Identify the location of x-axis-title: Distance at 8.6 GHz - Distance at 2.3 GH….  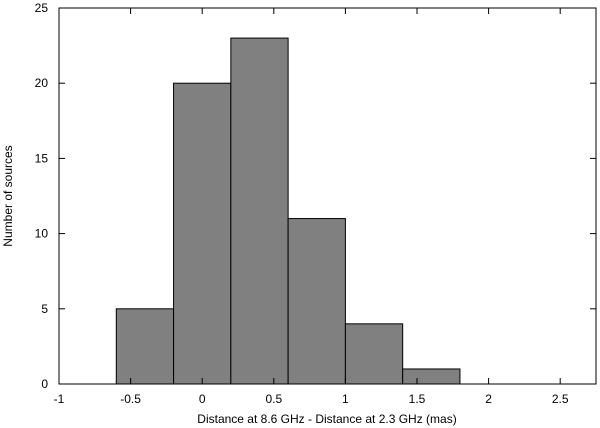
(326, 419).